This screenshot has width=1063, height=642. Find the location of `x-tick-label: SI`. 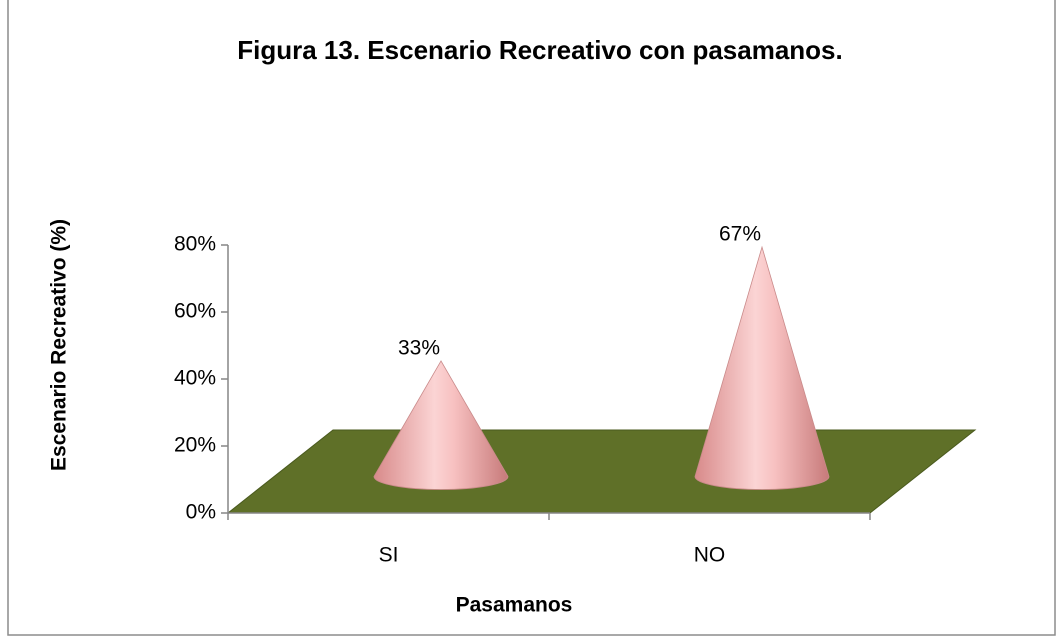

x-tick-label: SI is located at coordinates (389, 555).